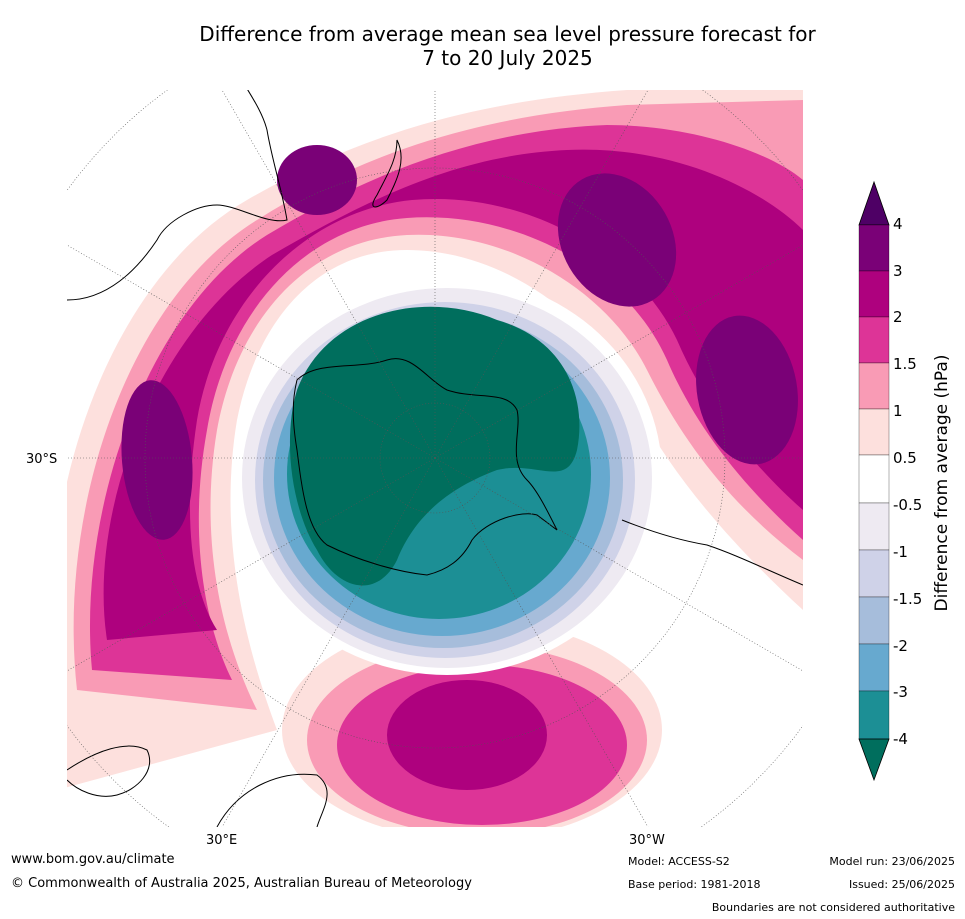 The width and height of the screenshot is (965, 919). What do you see at coordinates (900, 739) in the screenshot?
I see `colorbar-tick: -4` at bounding box center [900, 739].